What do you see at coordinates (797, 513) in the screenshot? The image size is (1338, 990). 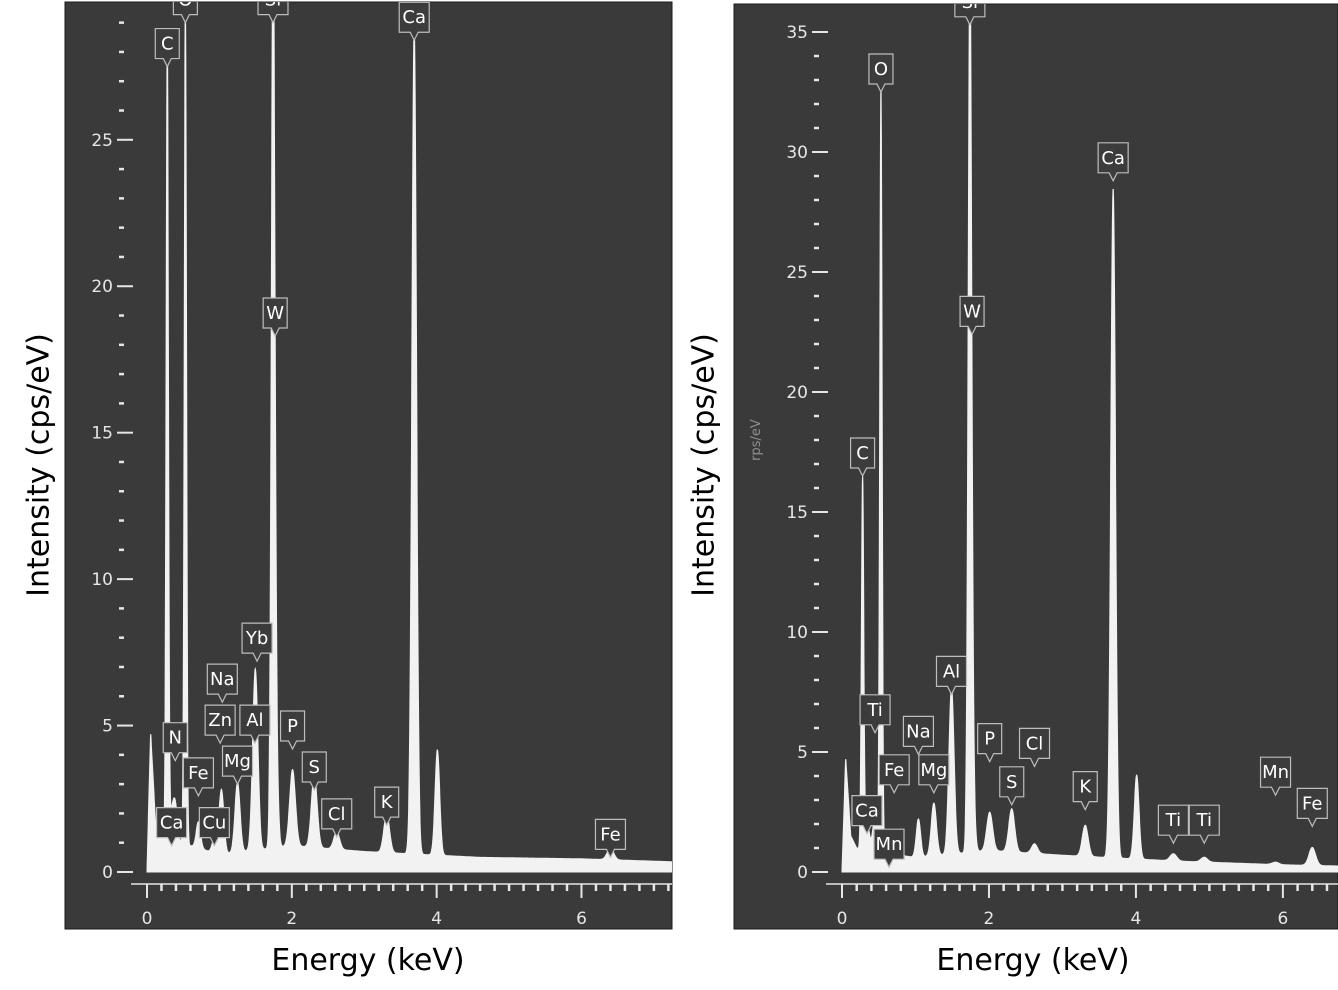 I see `y-tick-label: 15` at bounding box center [797, 513].